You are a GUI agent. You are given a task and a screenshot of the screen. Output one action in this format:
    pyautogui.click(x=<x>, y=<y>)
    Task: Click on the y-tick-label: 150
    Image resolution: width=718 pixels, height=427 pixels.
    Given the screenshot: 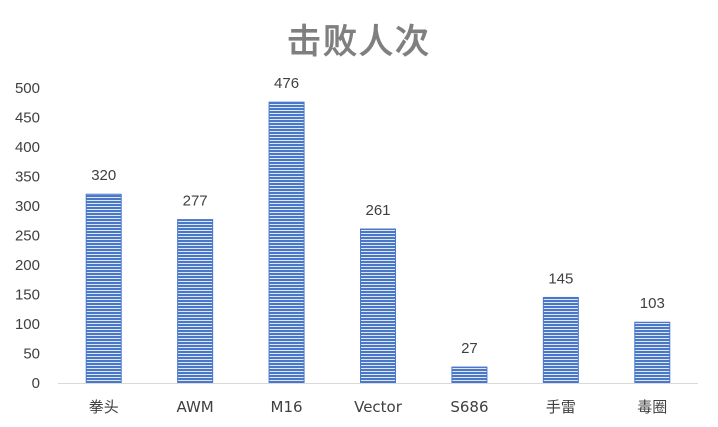 What is the action you would take?
    pyautogui.click(x=27, y=295)
    